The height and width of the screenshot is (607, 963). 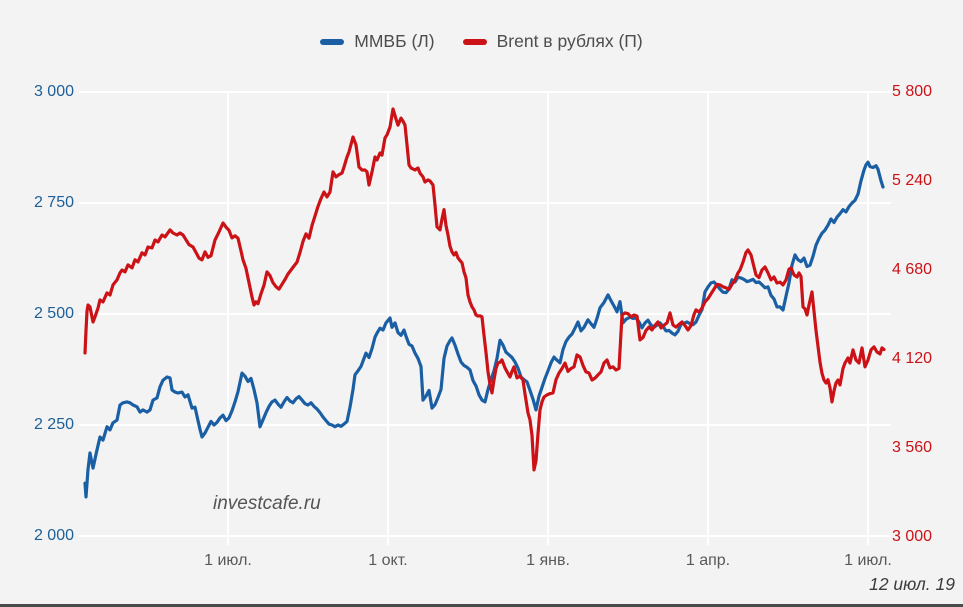 I want to click on y-axis-right-tick-label: 5 800, so click(x=912, y=91).